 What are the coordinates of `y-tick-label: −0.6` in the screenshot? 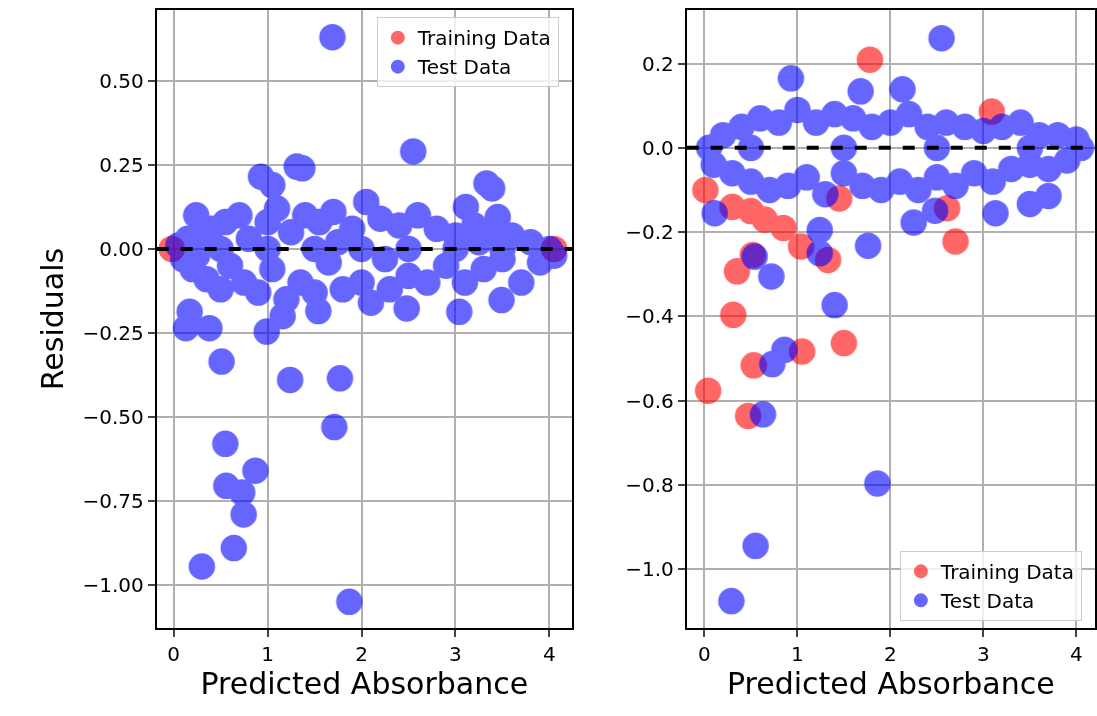 It's located at (649, 400).